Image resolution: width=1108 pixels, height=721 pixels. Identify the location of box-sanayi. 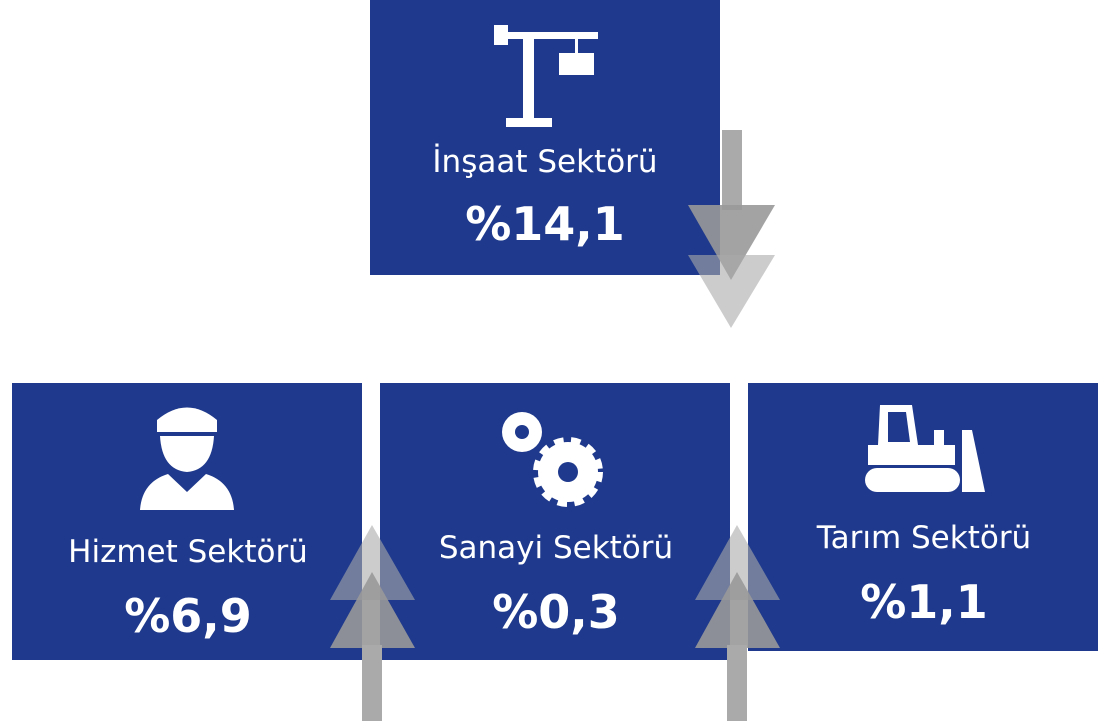
(555, 521).